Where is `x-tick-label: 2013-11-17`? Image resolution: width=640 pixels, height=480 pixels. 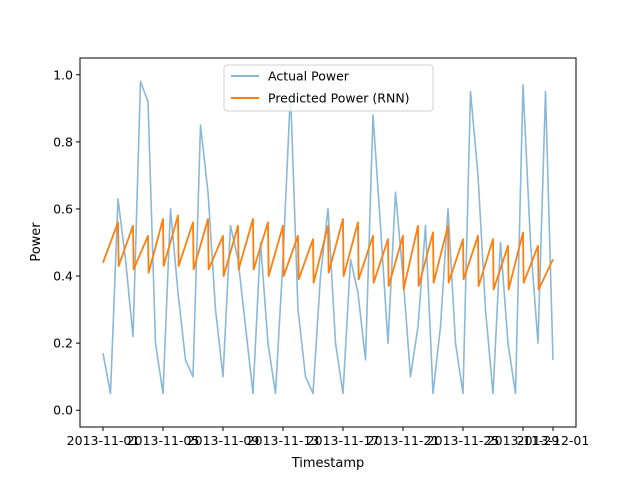
x-tick-label: 2013-11-17 is located at coordinates (343, 440).